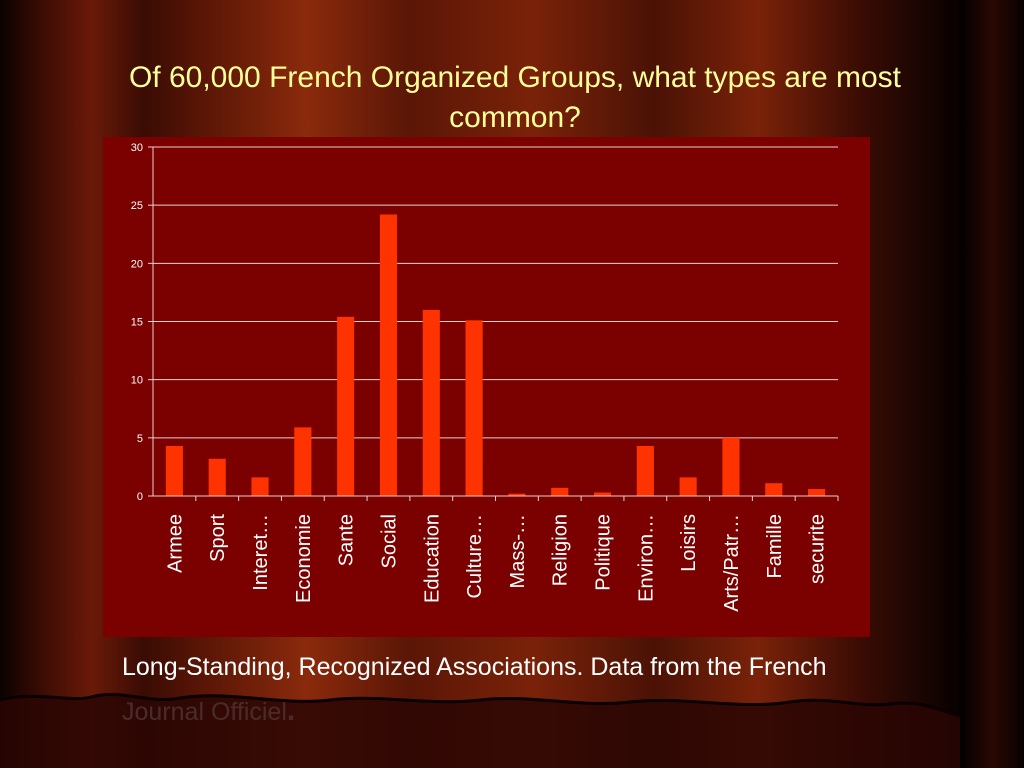 This screenshot has height=768, width=1024. Describe the element at coordinates (137, 206) in the screenshot. I see `y-tick-label-25: 25` at that location.